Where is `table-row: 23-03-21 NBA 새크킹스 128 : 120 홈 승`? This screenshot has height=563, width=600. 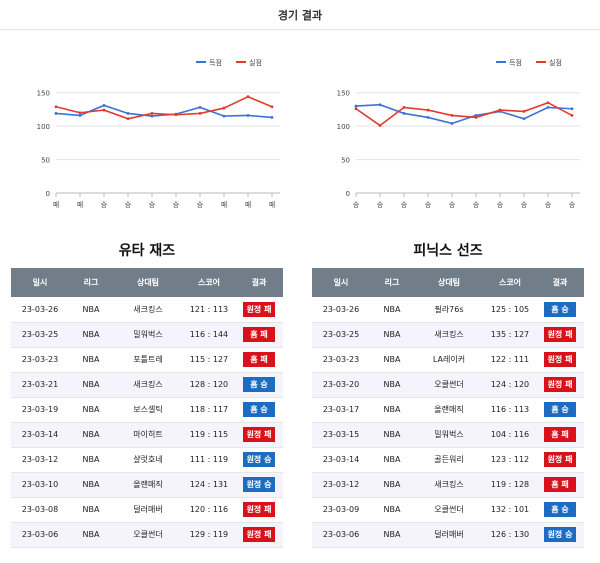 table-row: 23-03-21 NBA 새크킹스 128 : 120 홈 승 is located at coordinates (147, 385).